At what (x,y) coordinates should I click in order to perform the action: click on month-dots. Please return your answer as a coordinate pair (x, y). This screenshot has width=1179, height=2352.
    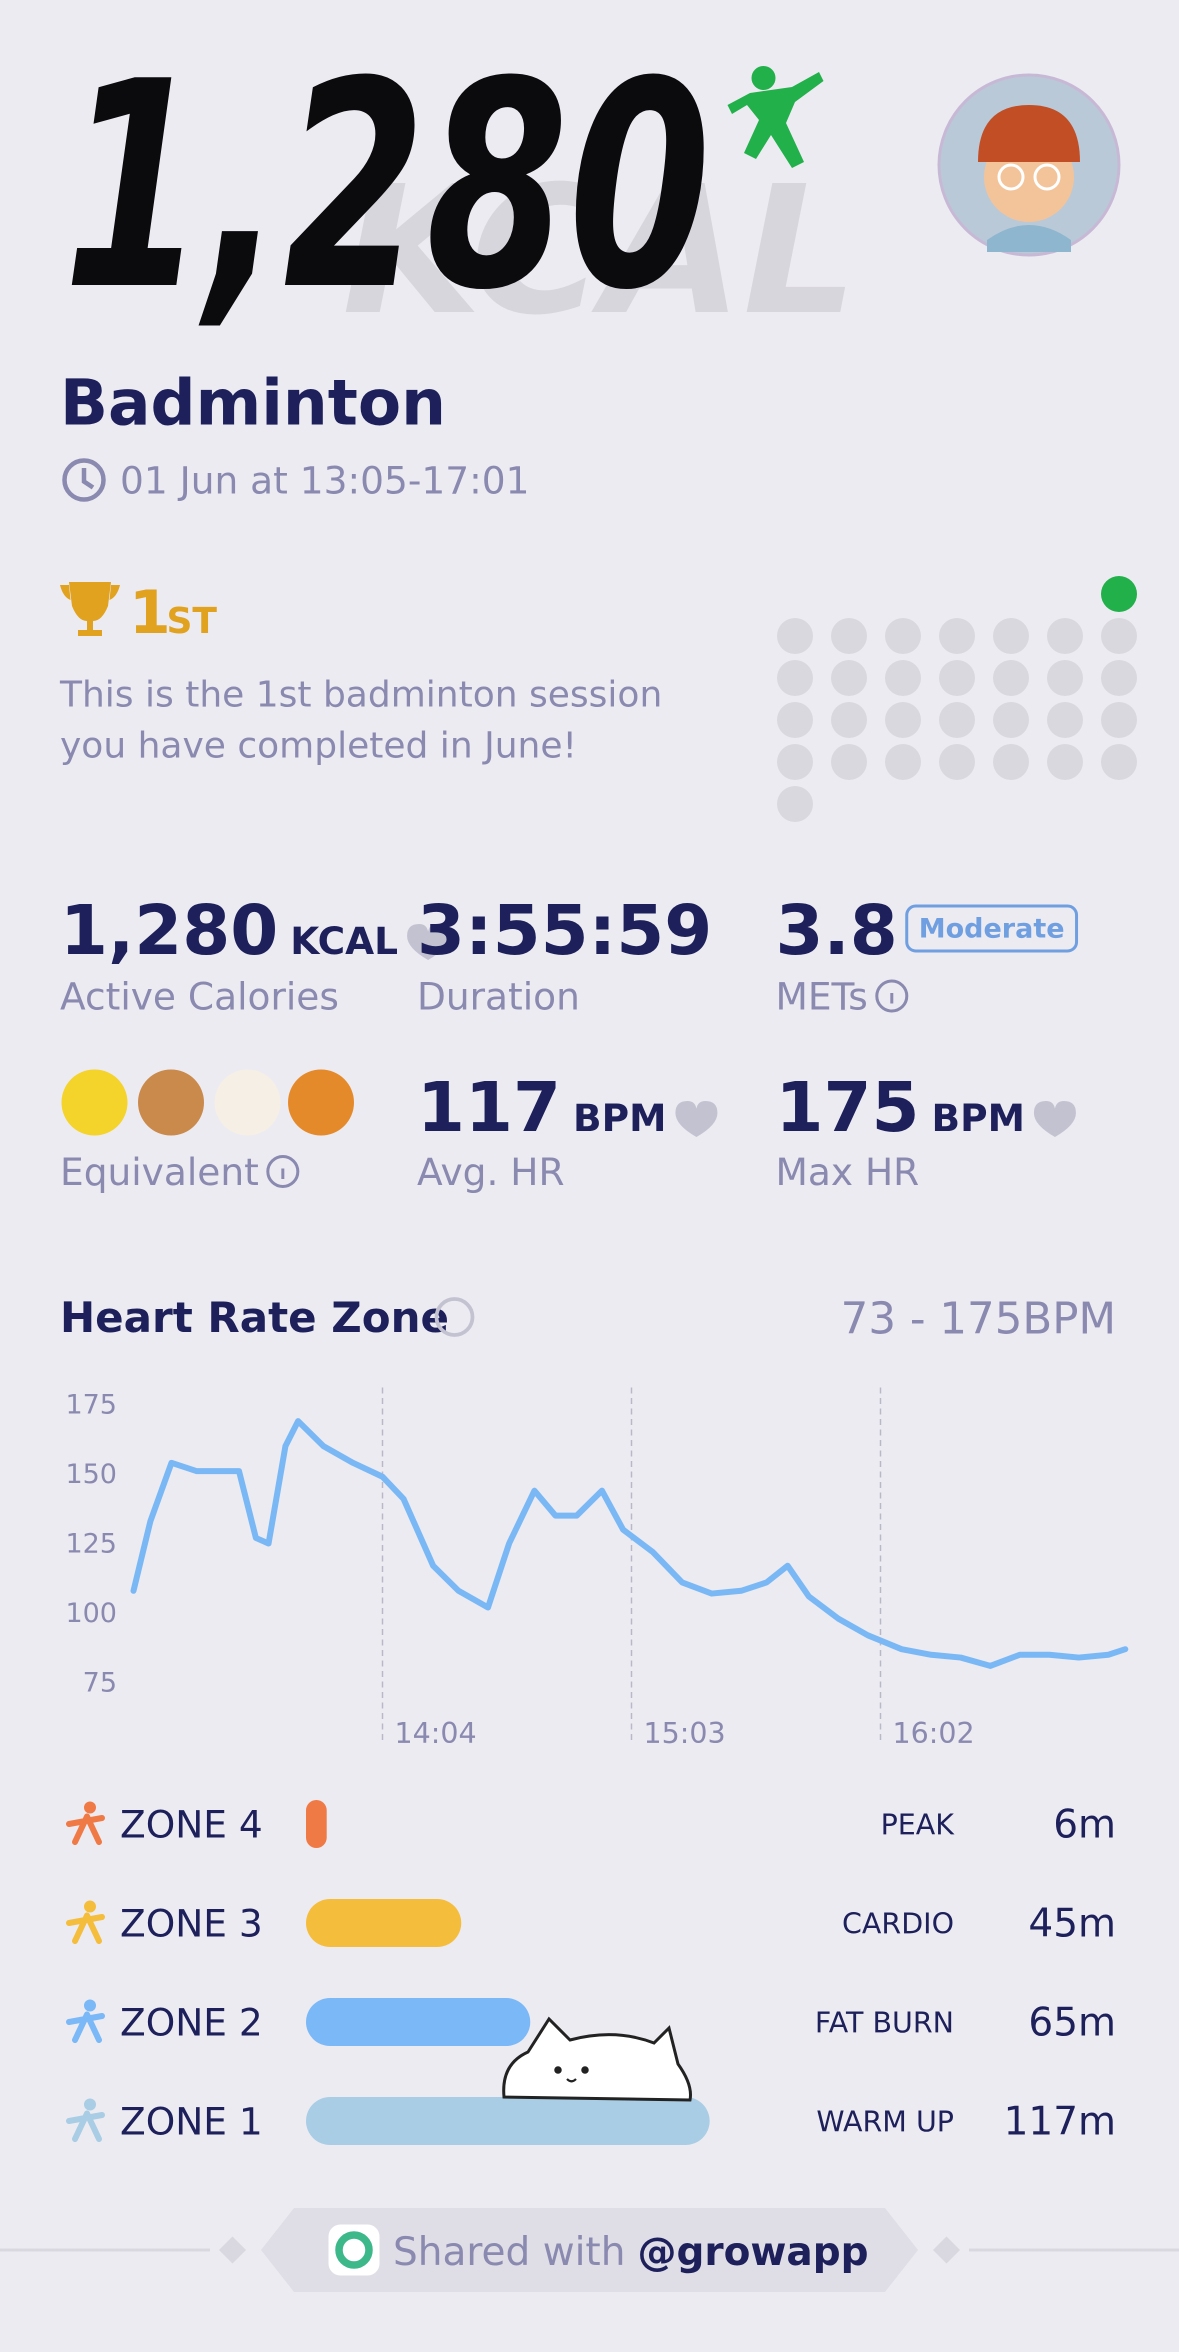
    Looking at the image, I should click on (957, 699).